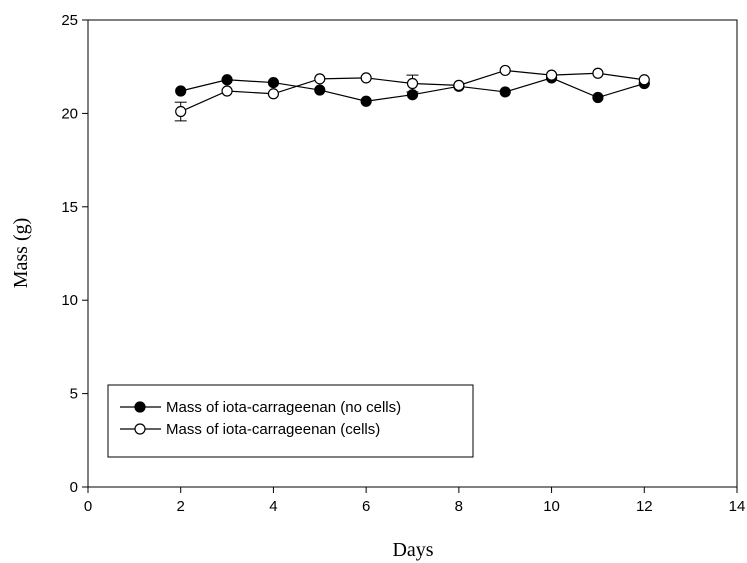  I want to click on y-tick-label: 20, so click(69, 113).